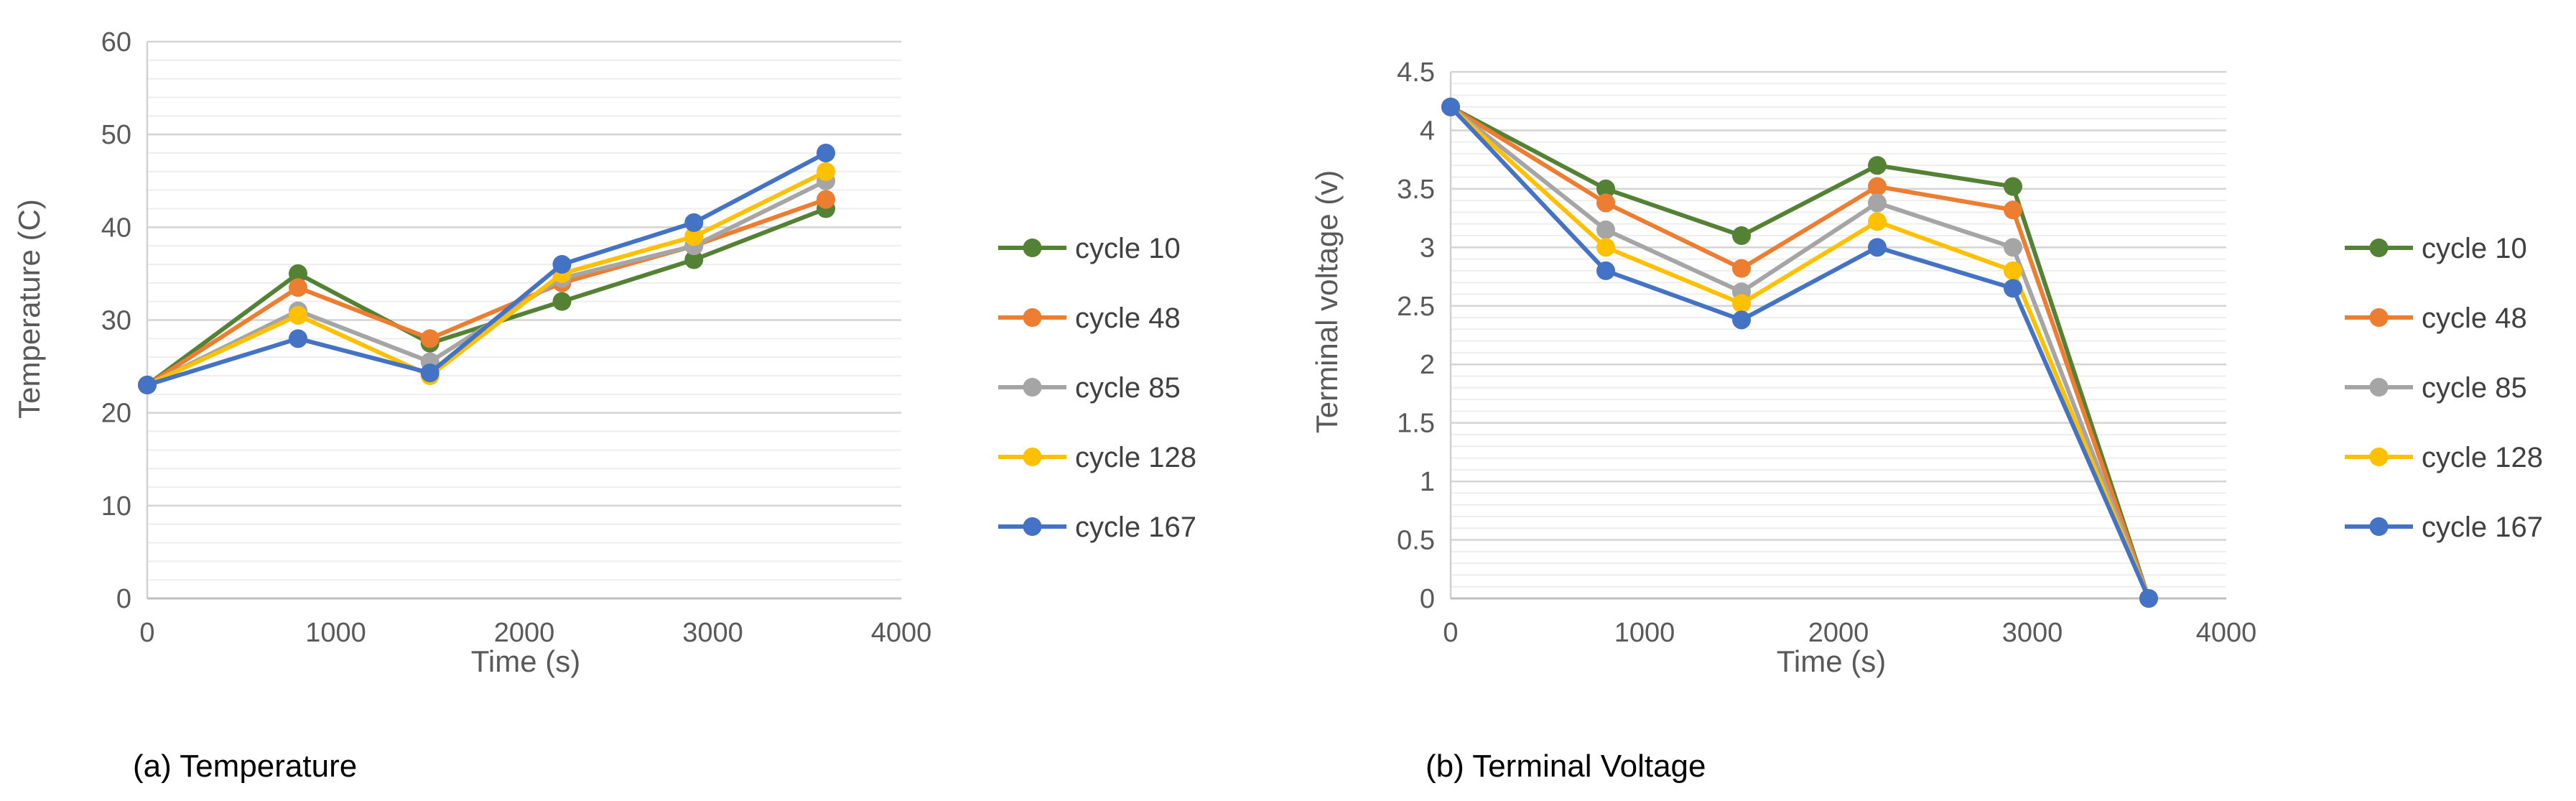  Describe the element at coordinates (1427, 131) in the screenshot. I see `voltage-y-tick-label: 4` at that location.